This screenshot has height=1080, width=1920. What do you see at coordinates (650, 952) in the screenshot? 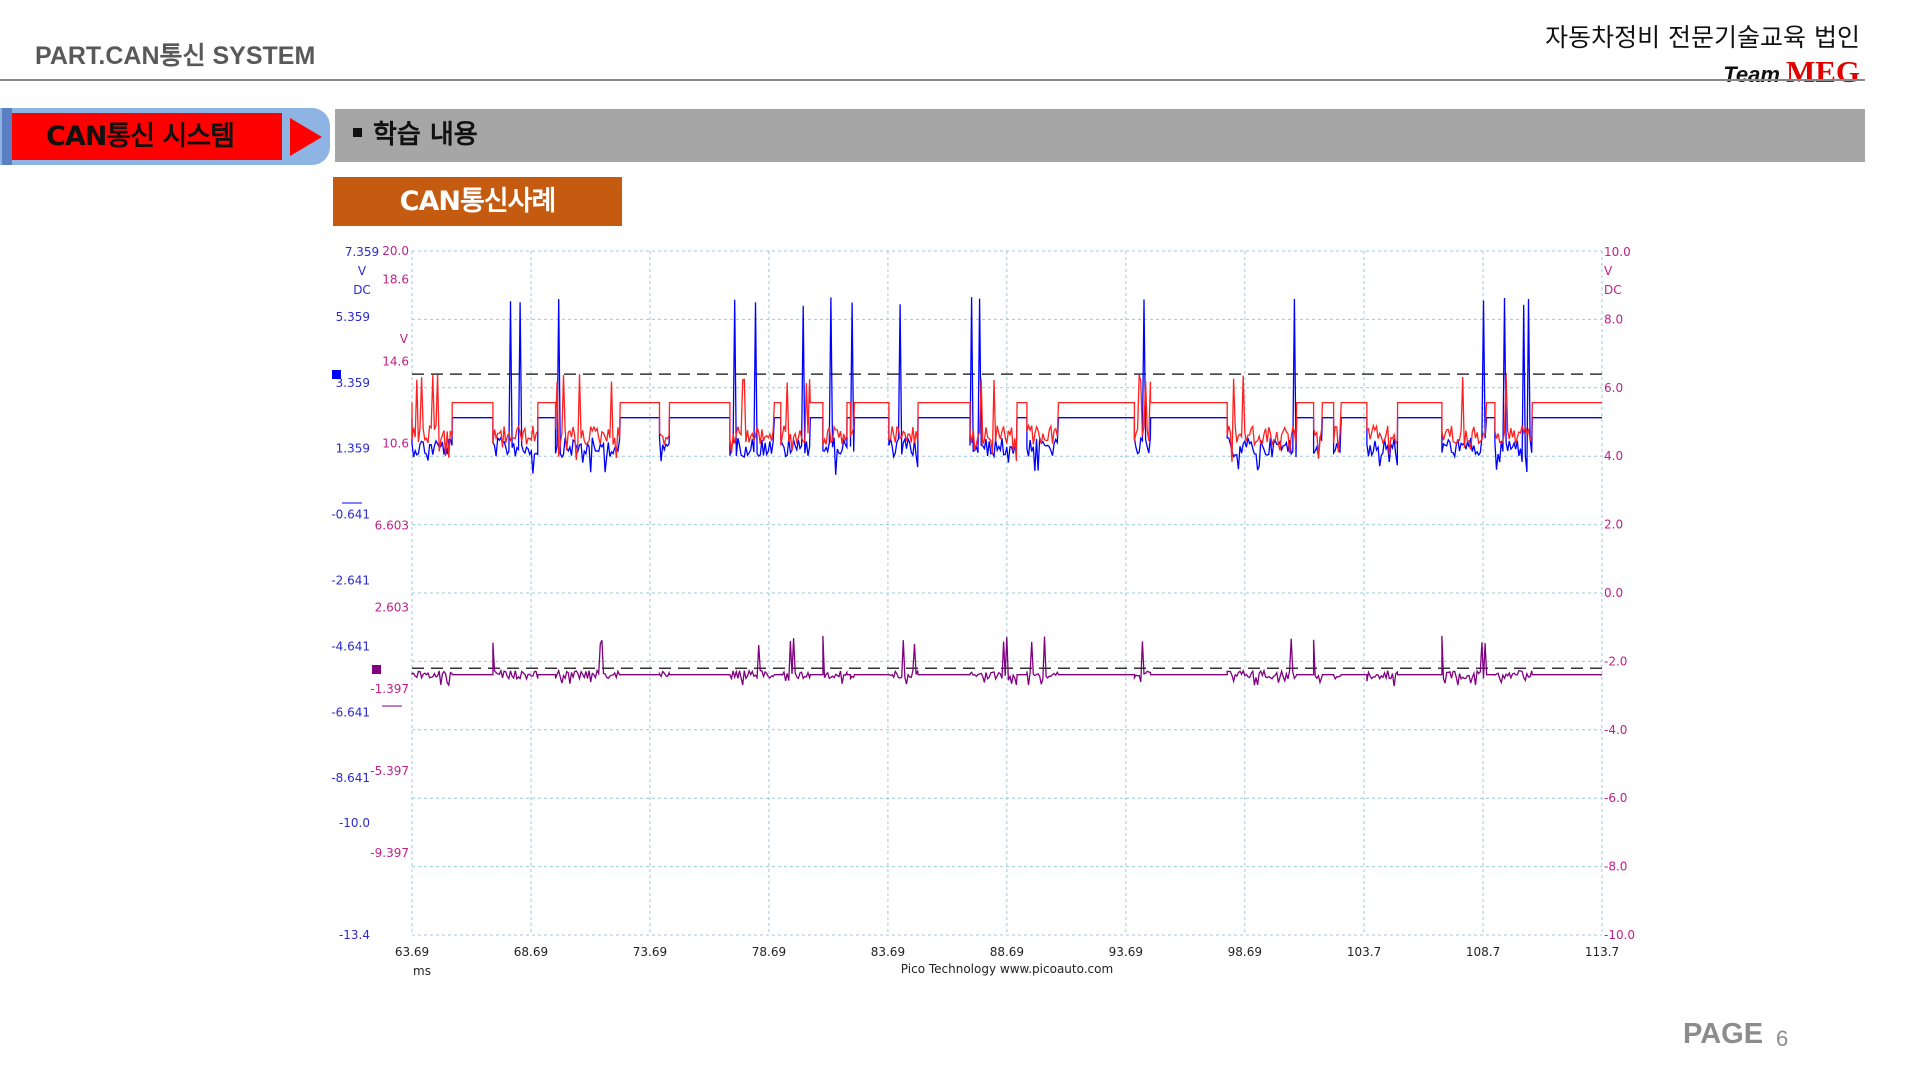
I see `x-axis-tick: 73.69` at bounding box center [650, 952].